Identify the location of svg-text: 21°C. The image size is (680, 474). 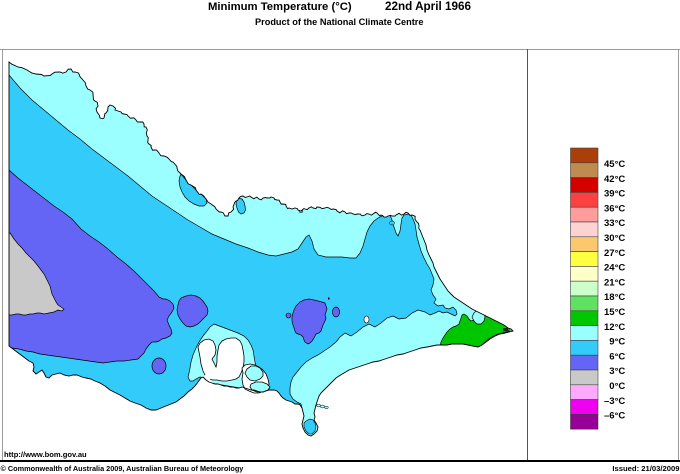
(614, 282).